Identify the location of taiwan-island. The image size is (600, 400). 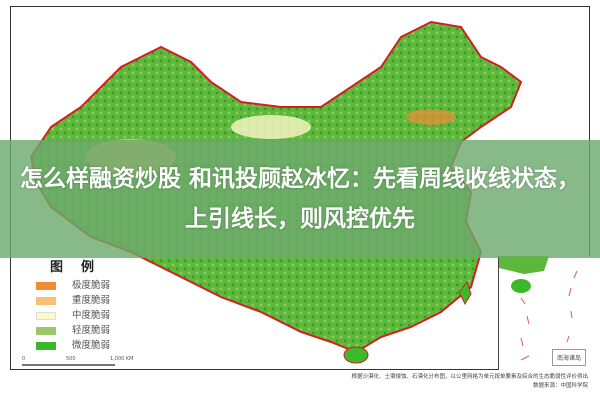
(465, 293).